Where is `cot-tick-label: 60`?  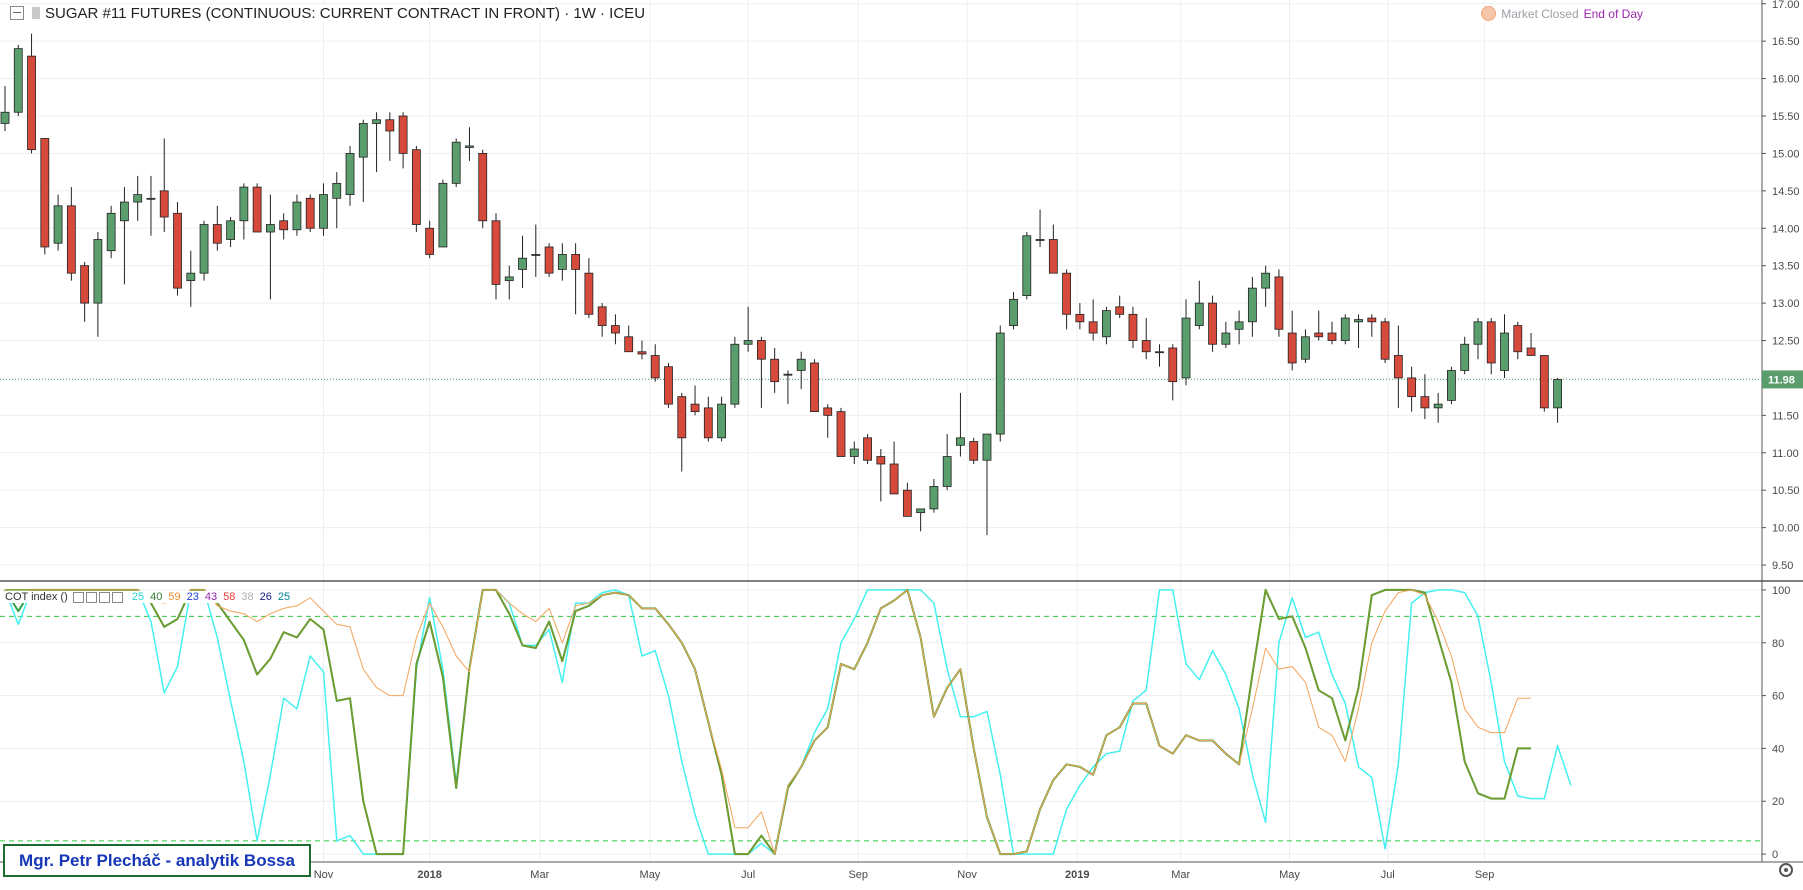
cot-tick-label: 60 is located at coordinates (1778, 697).